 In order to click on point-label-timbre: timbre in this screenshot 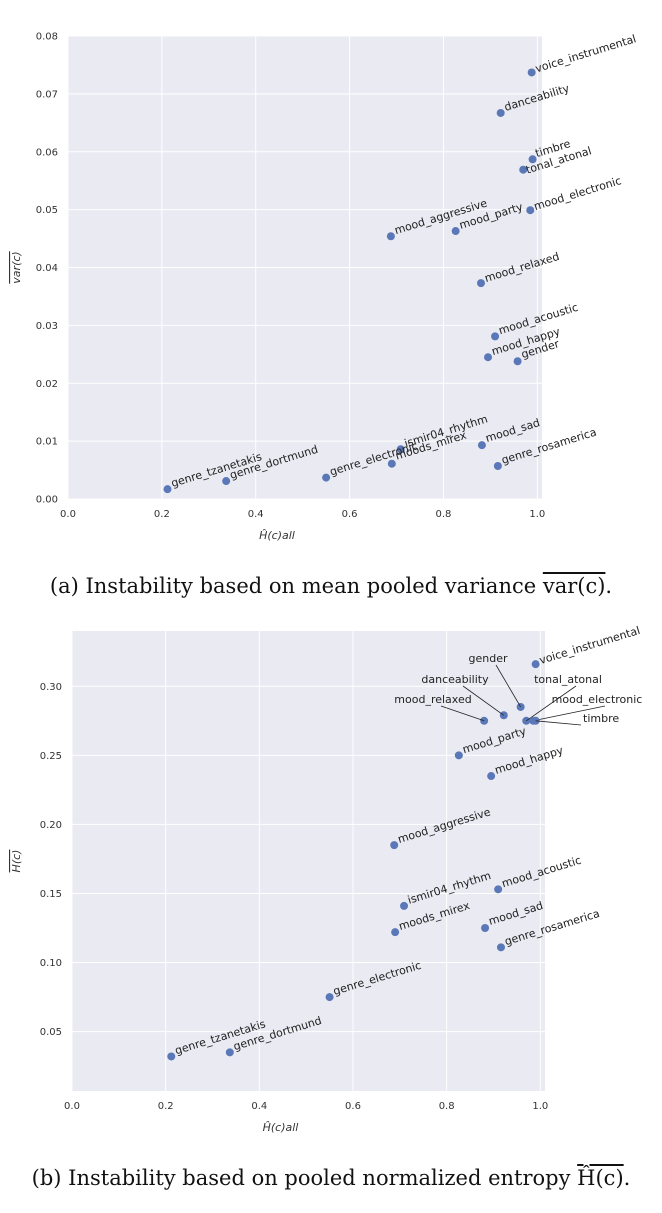, I will do `click(601, 718)`.